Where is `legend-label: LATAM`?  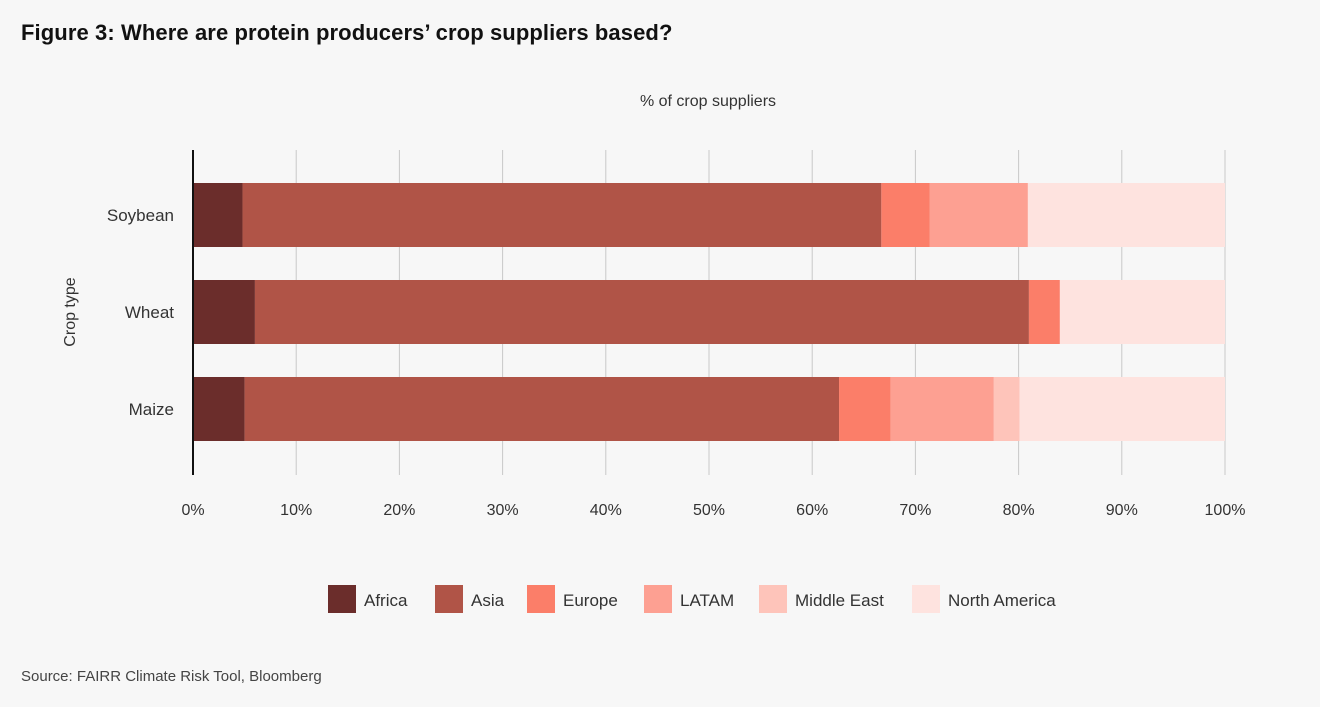
legend-label: LATAM is located at coordinates (707, 600).